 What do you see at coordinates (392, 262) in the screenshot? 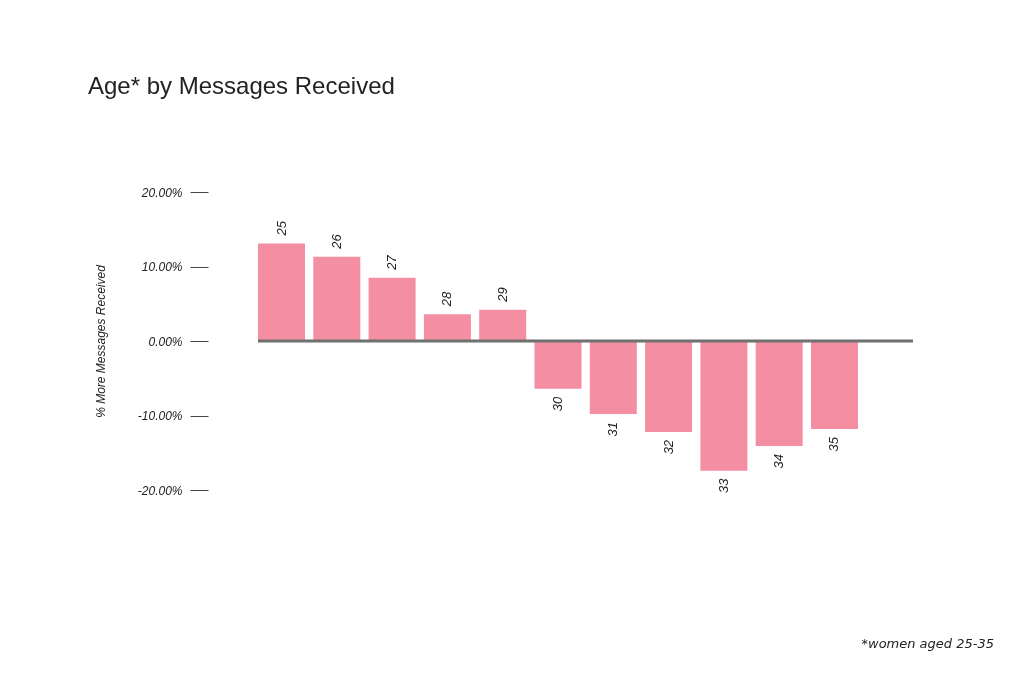
I see `x-tick-label: 27` at bounding box center [392, 262].